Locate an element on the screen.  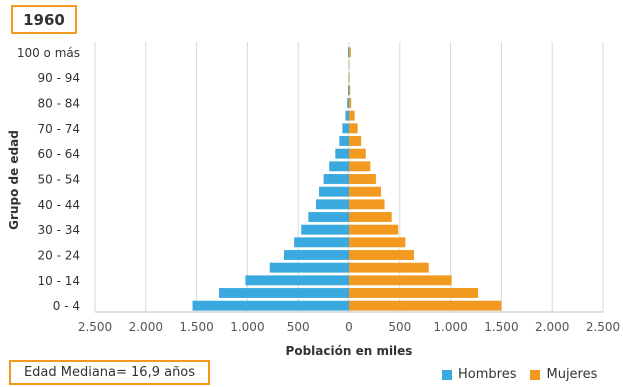
y-tick-label: 100 o más is located at coordinates (48, 53).